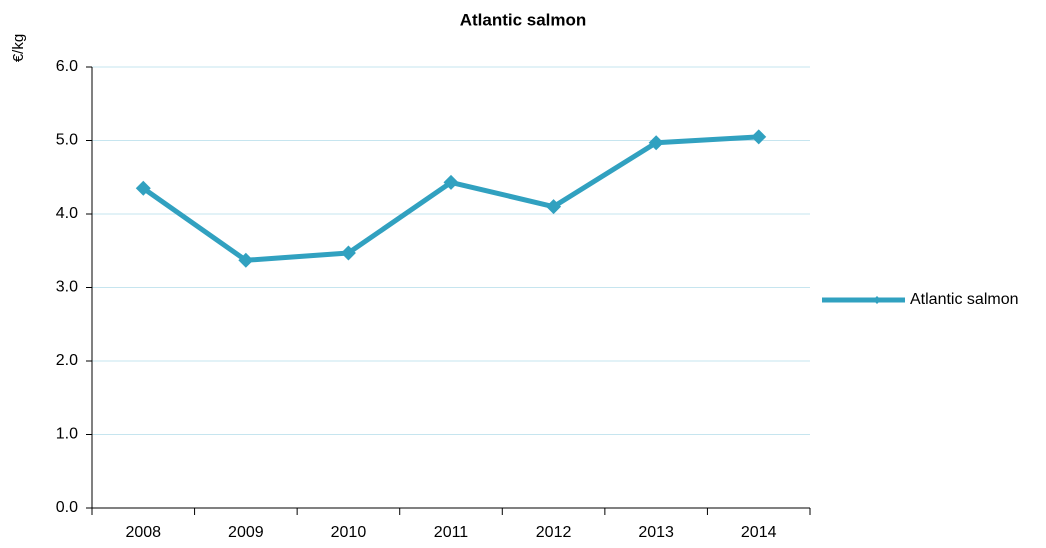  What do you see at coordinates (451, 532) in the screenshot?
I see `x-tick-label: 2011` at bounding box center [451, 532].